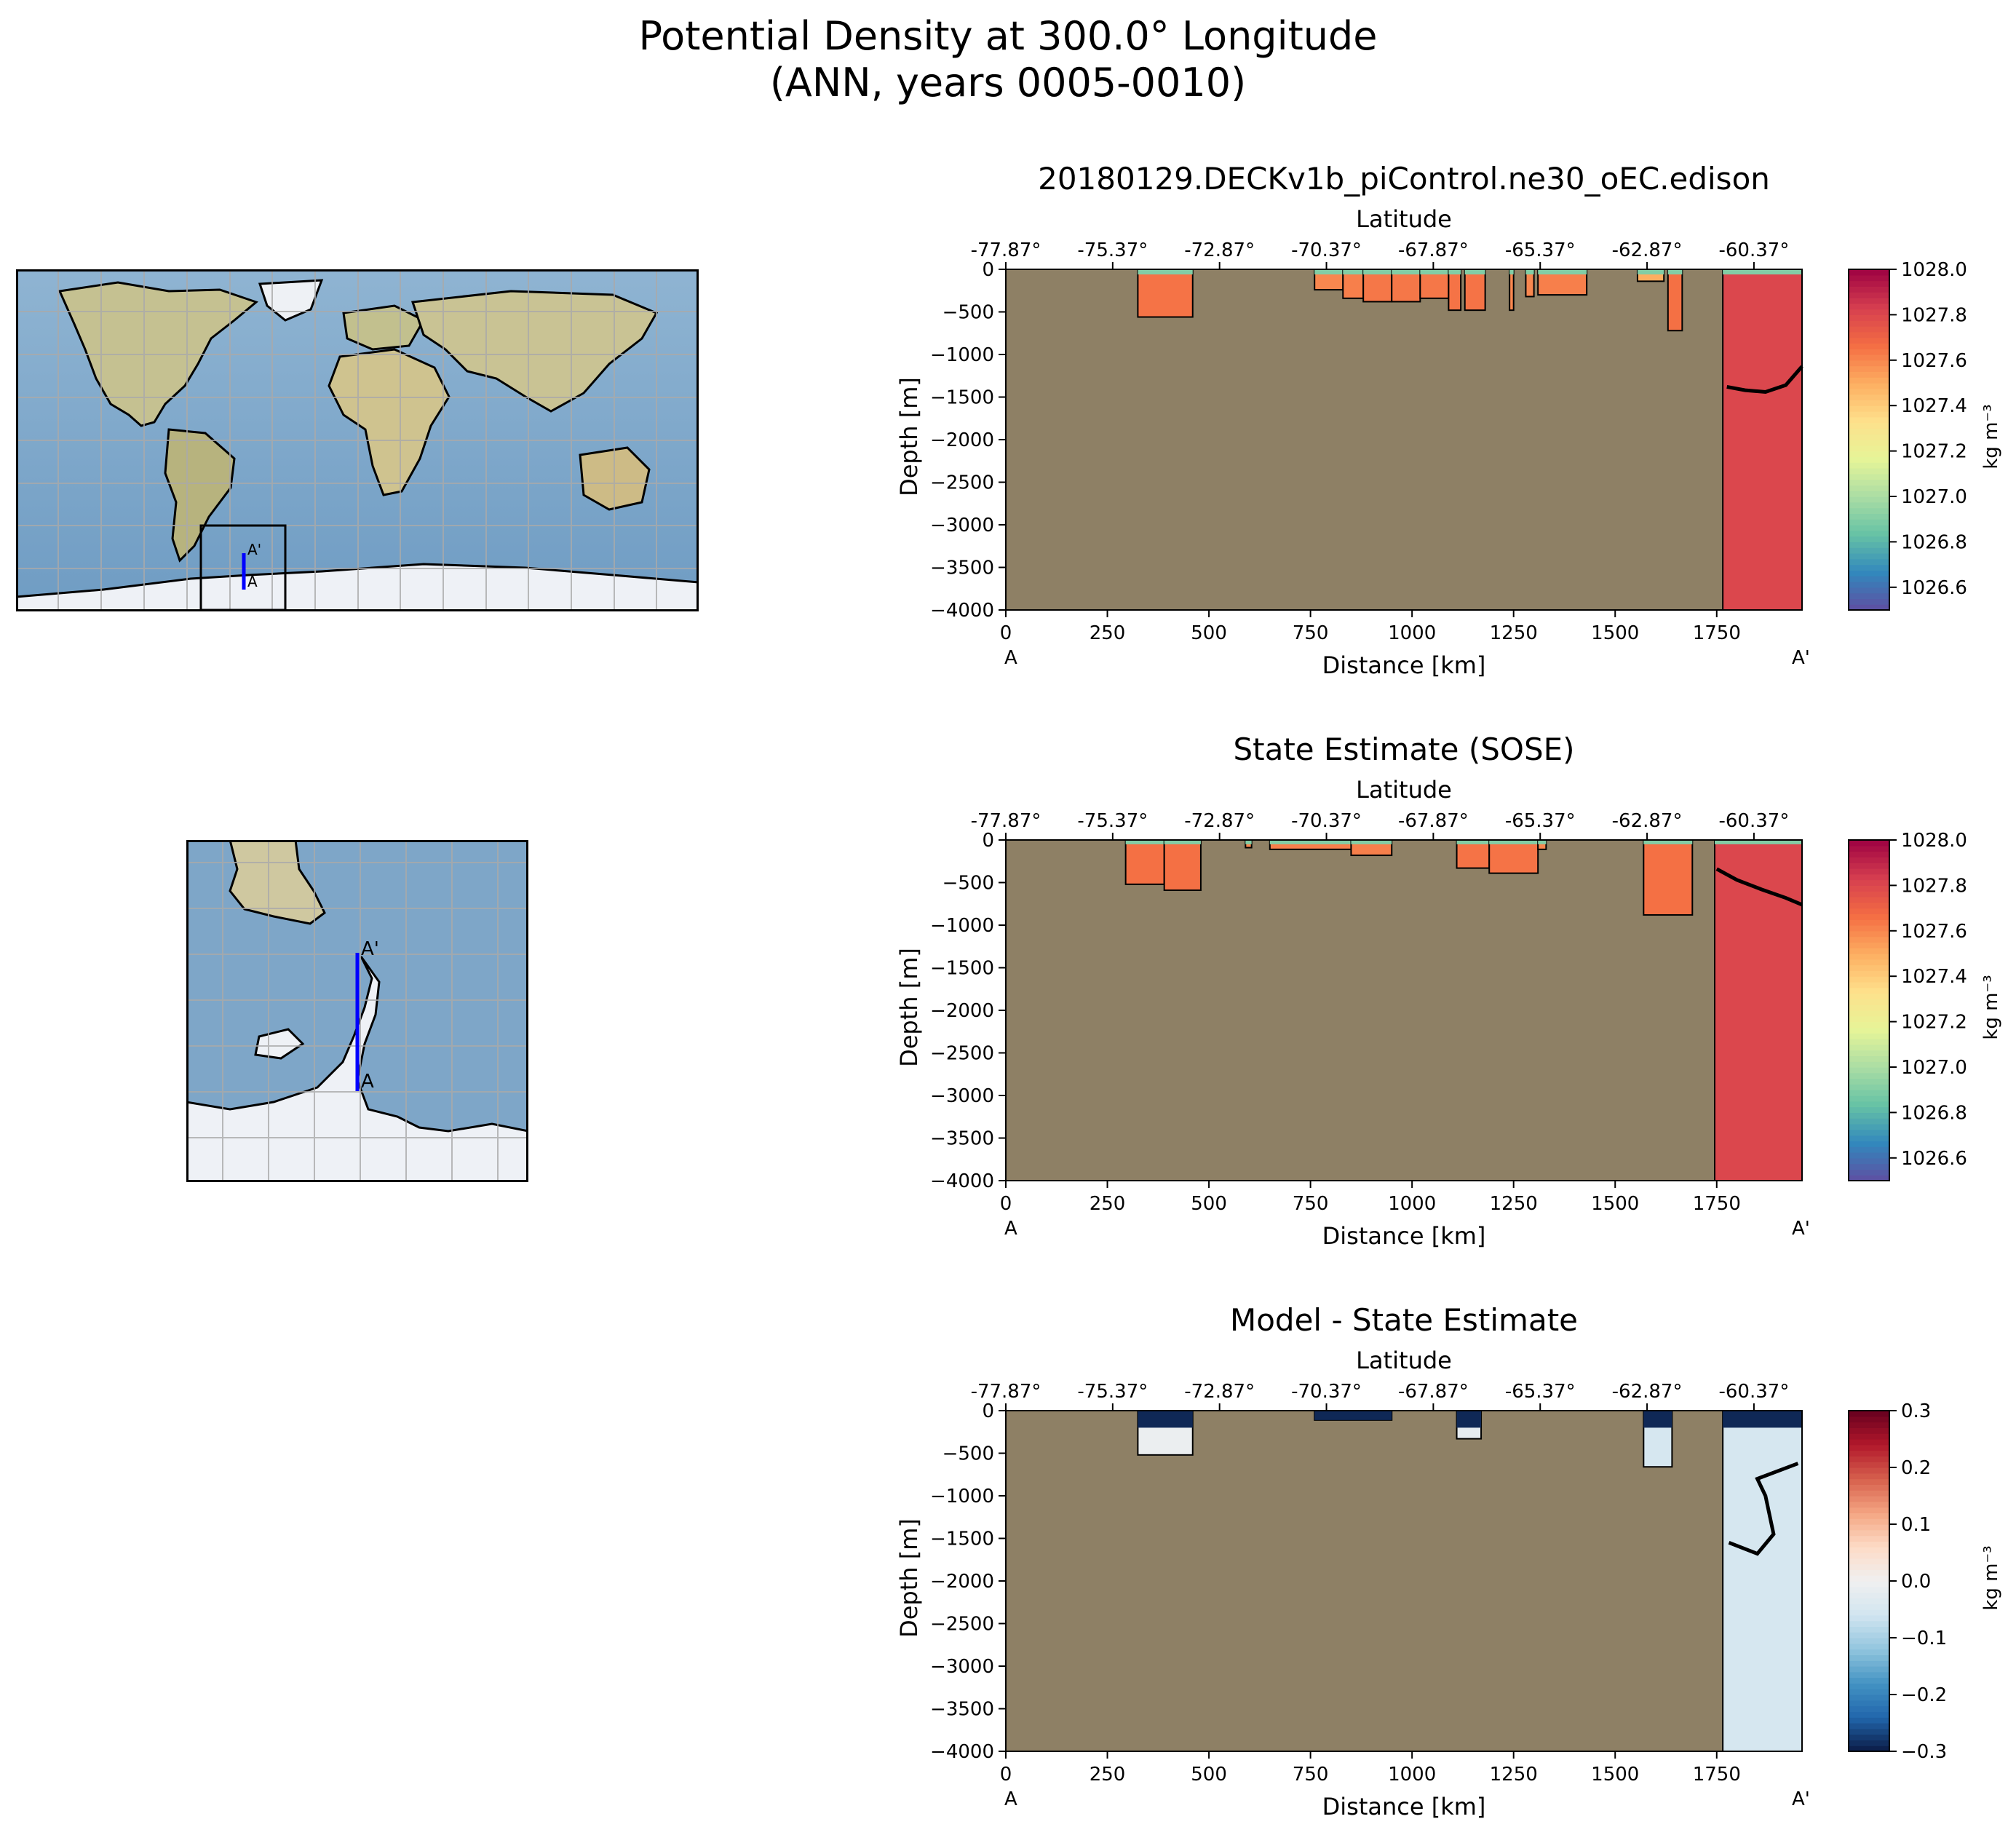 The height and width of the screenshot is (1827, 2016). I want to click on figure-title-line2: (ANN, years 0005-0010), so click(1008, 83).